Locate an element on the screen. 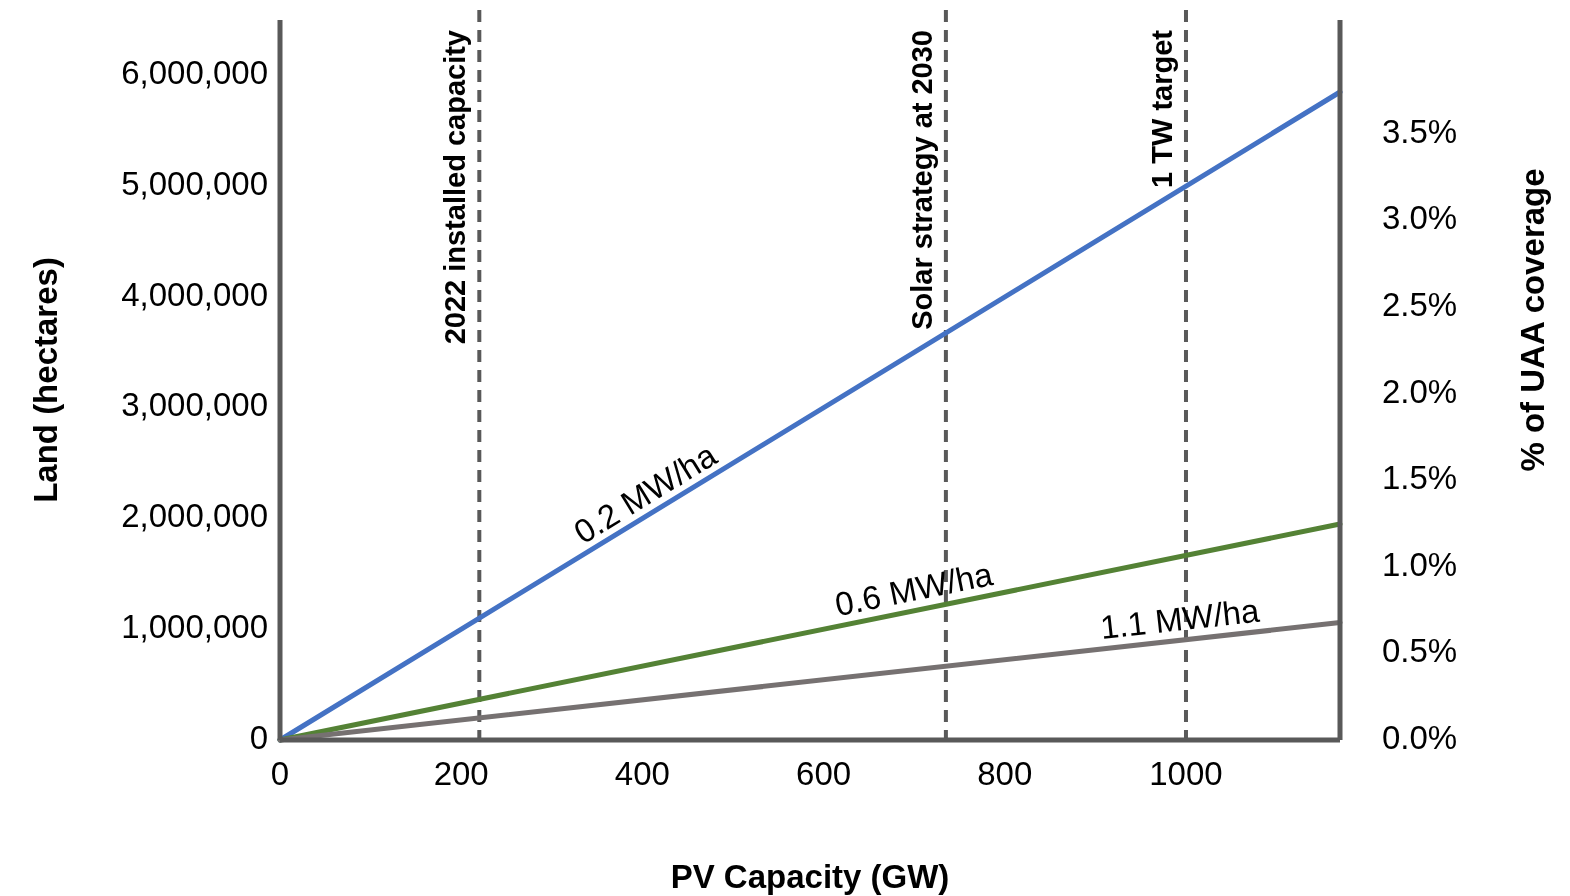 The width and height of the screenshot is (1570, 896). y-tick-label: 4,000,000 is located at coordinates (194, 294).